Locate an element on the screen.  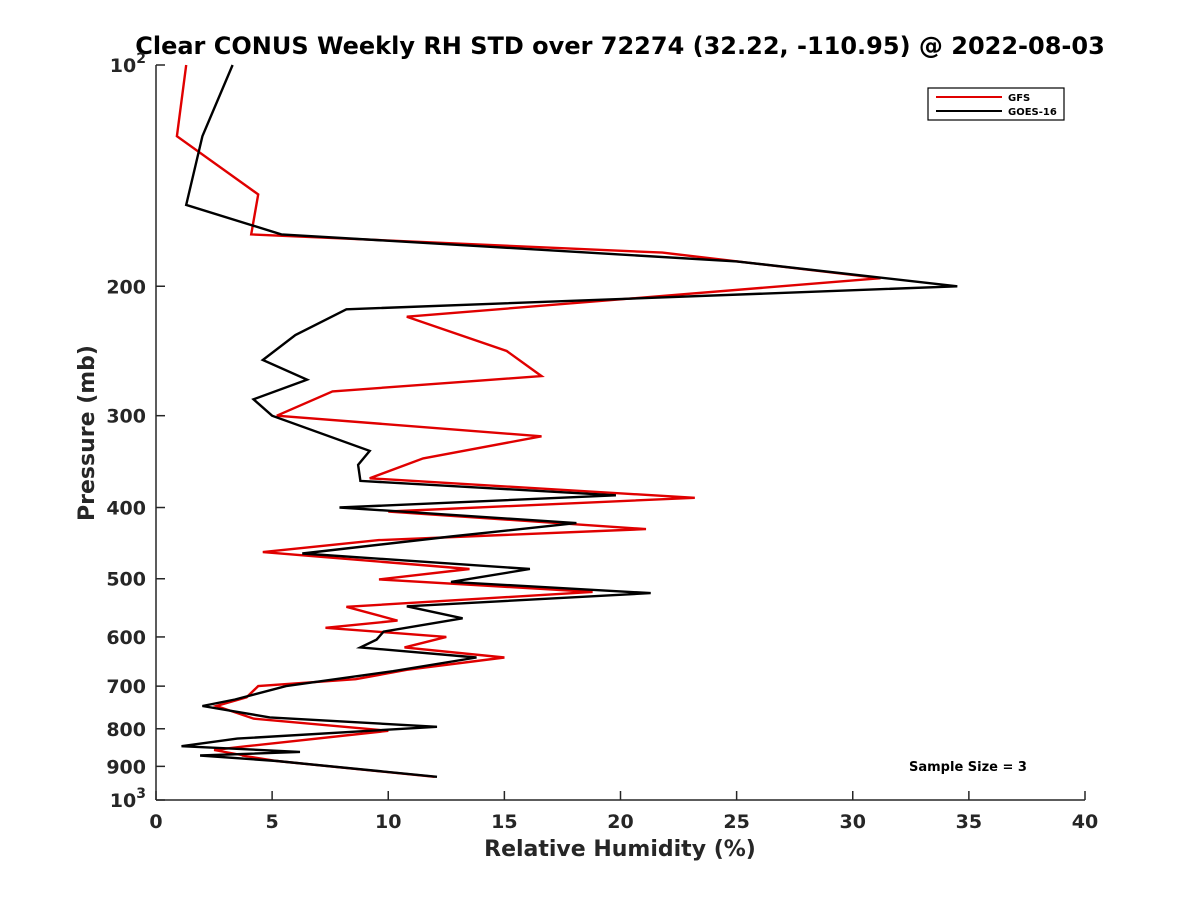
y-tick-label: 900 is located at coordinates (126, 767).